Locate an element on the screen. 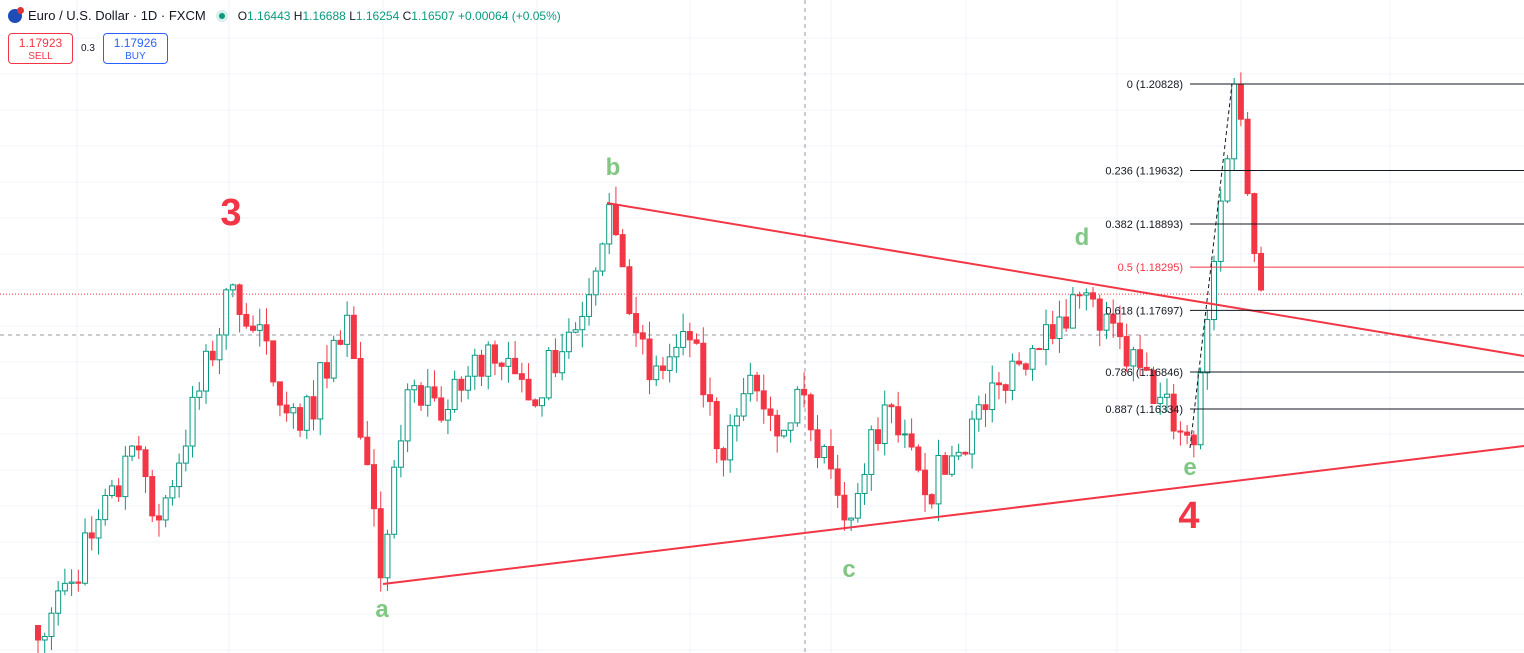 The height and width of the screenshot is (653, 1524). triangle-upper-trendline is located at coordinates (1065, 279).